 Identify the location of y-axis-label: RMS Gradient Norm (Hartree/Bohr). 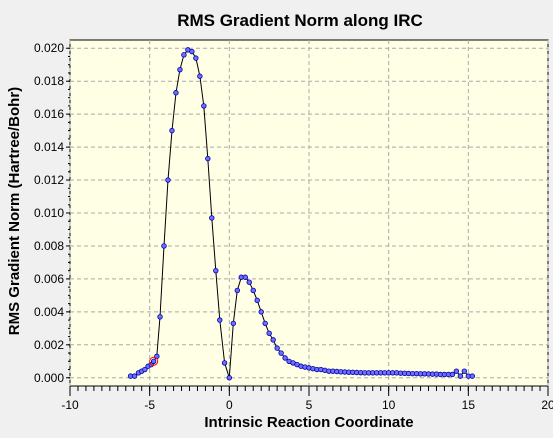
(14, 211).